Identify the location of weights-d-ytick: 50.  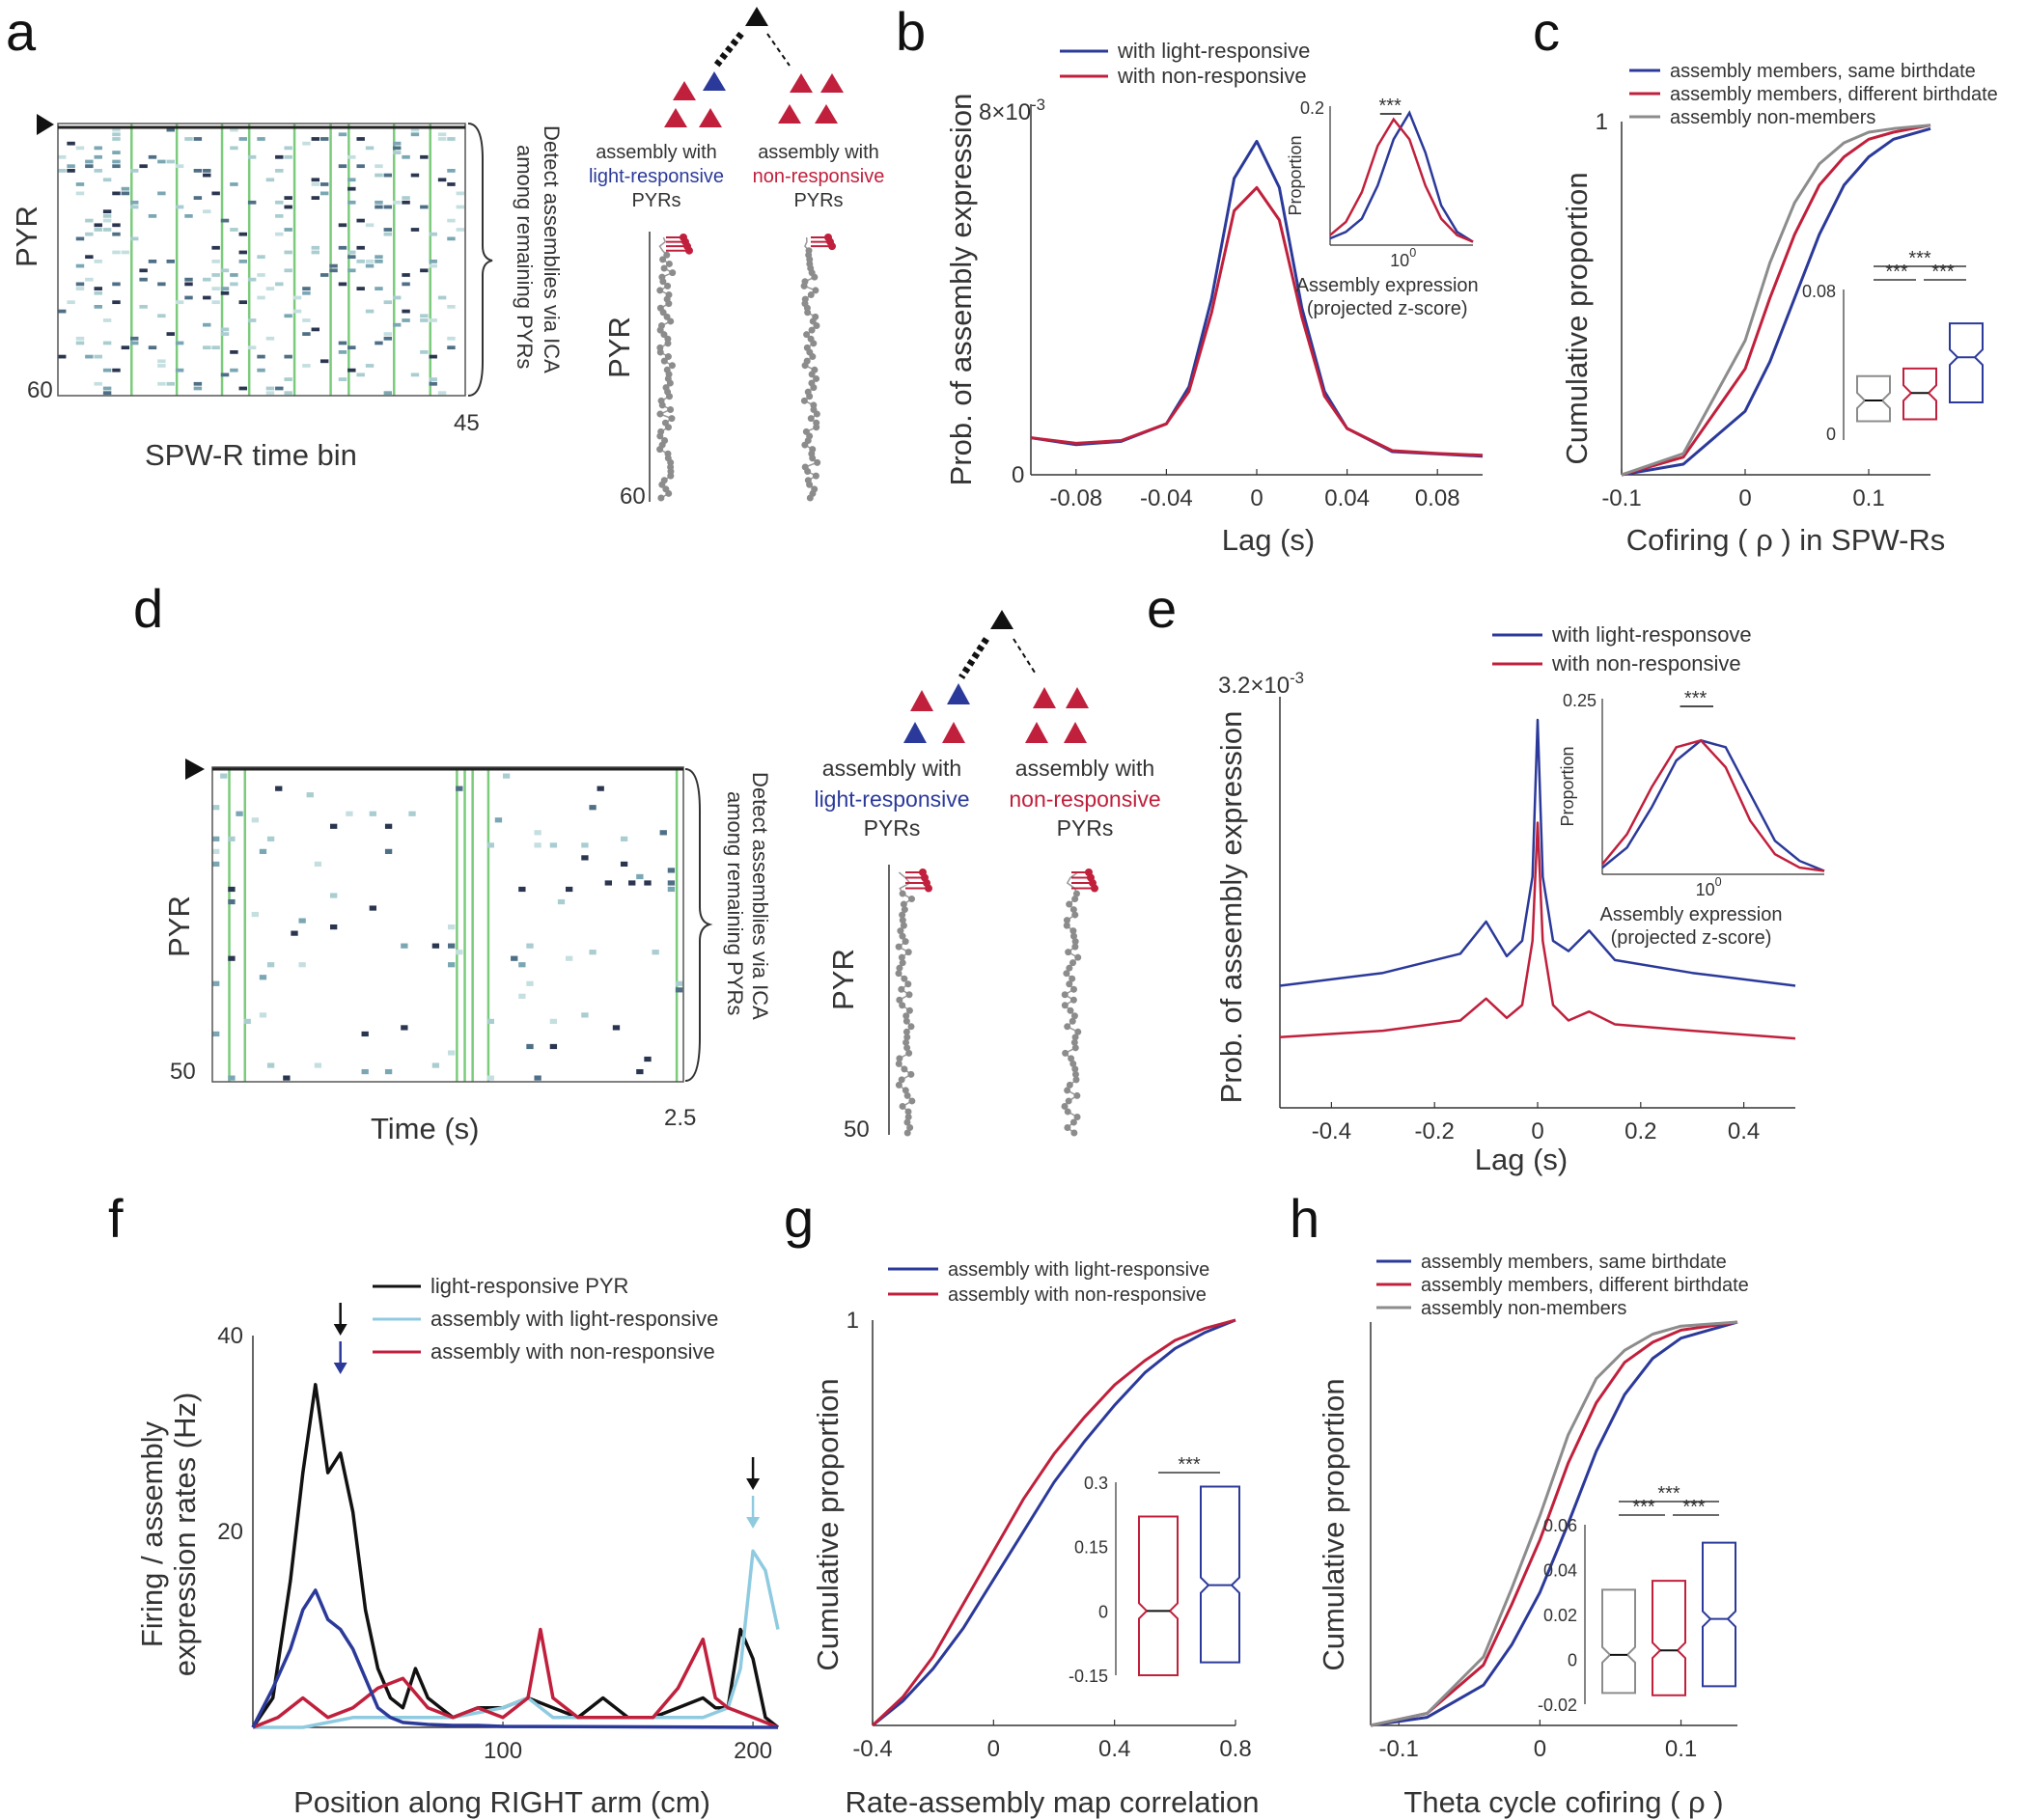
(857, 1130).